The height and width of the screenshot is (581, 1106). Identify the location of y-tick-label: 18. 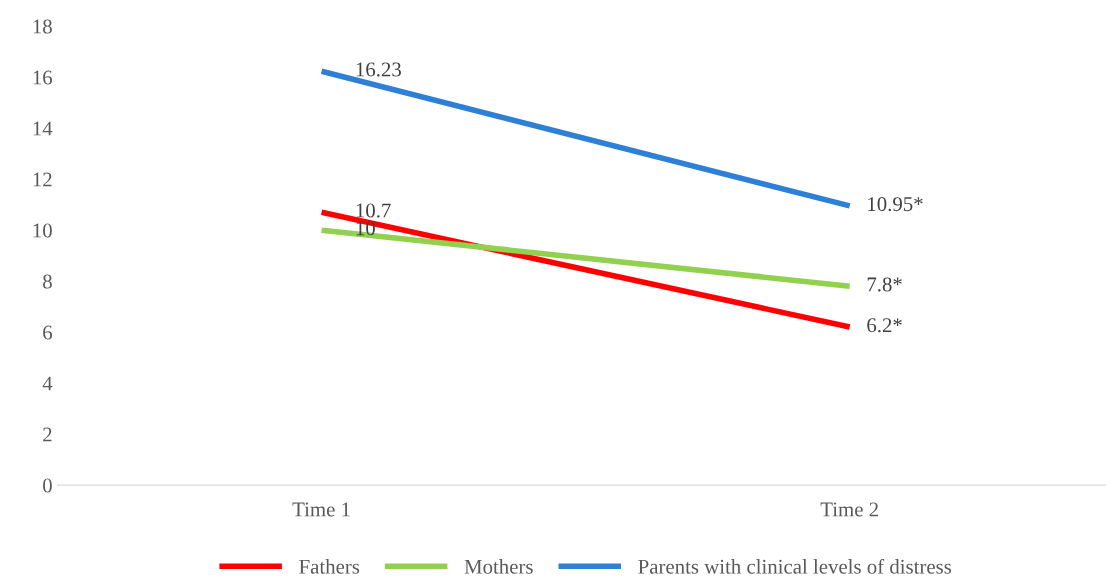
(42, 26).